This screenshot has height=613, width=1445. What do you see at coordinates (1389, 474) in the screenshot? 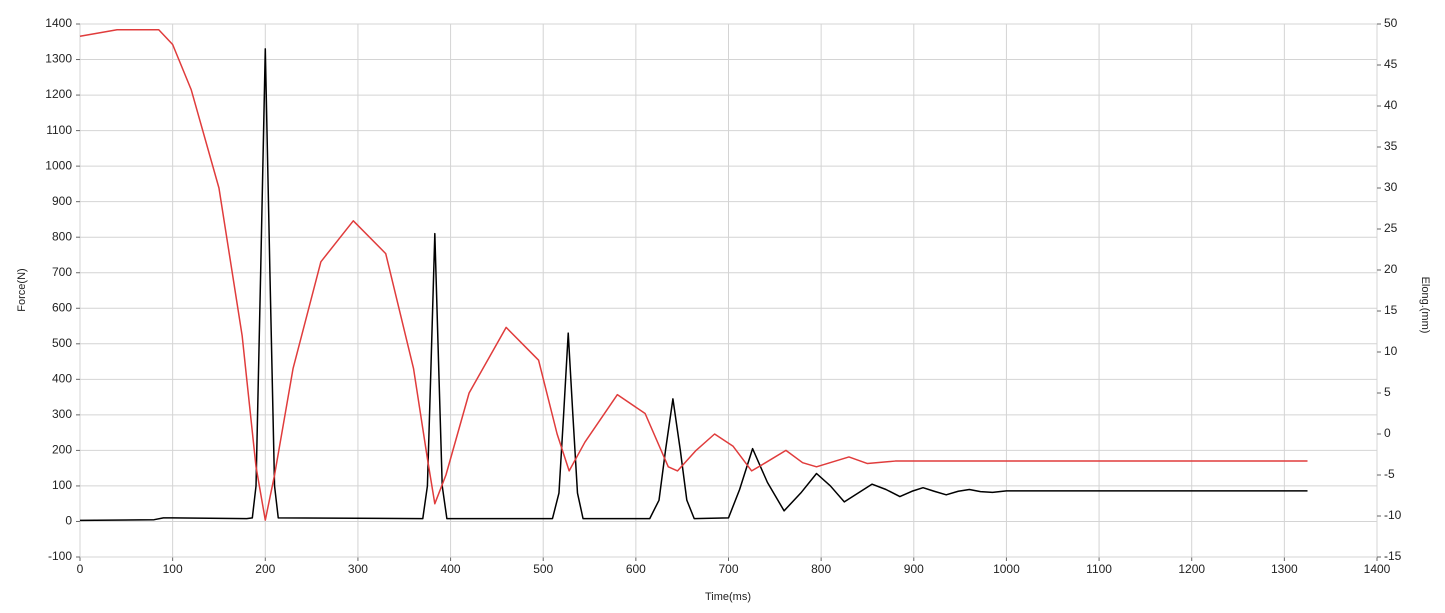
I see `y2-tick-label: -5` at bounding box center [1389, 474].